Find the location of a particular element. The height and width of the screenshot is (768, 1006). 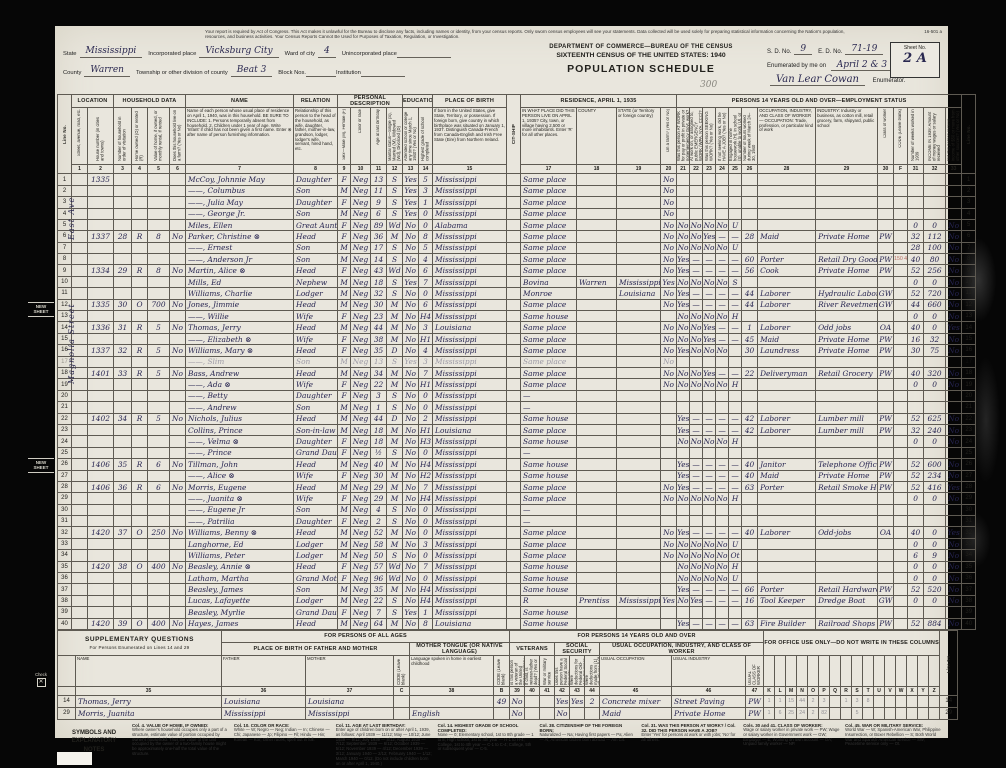

own-cell is located at coordinates (140, 510).